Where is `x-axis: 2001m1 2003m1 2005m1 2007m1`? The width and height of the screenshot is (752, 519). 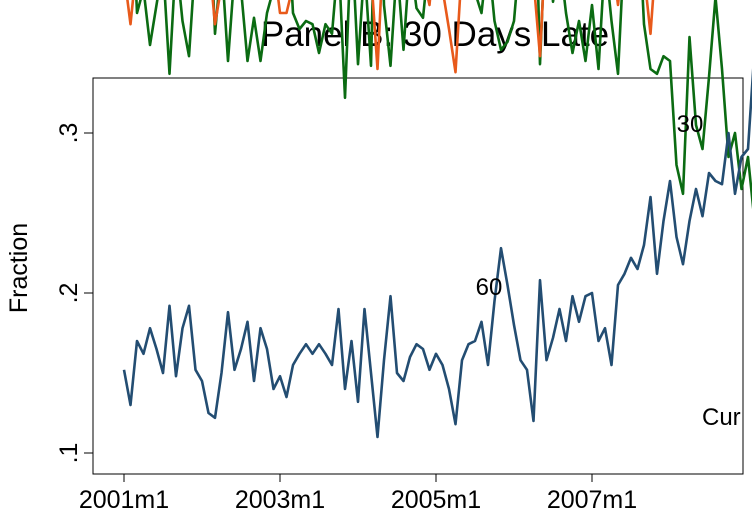
x-axis: 2001m1 2003m1 2005m1 2007m1 is located at coordinates (358, 494).